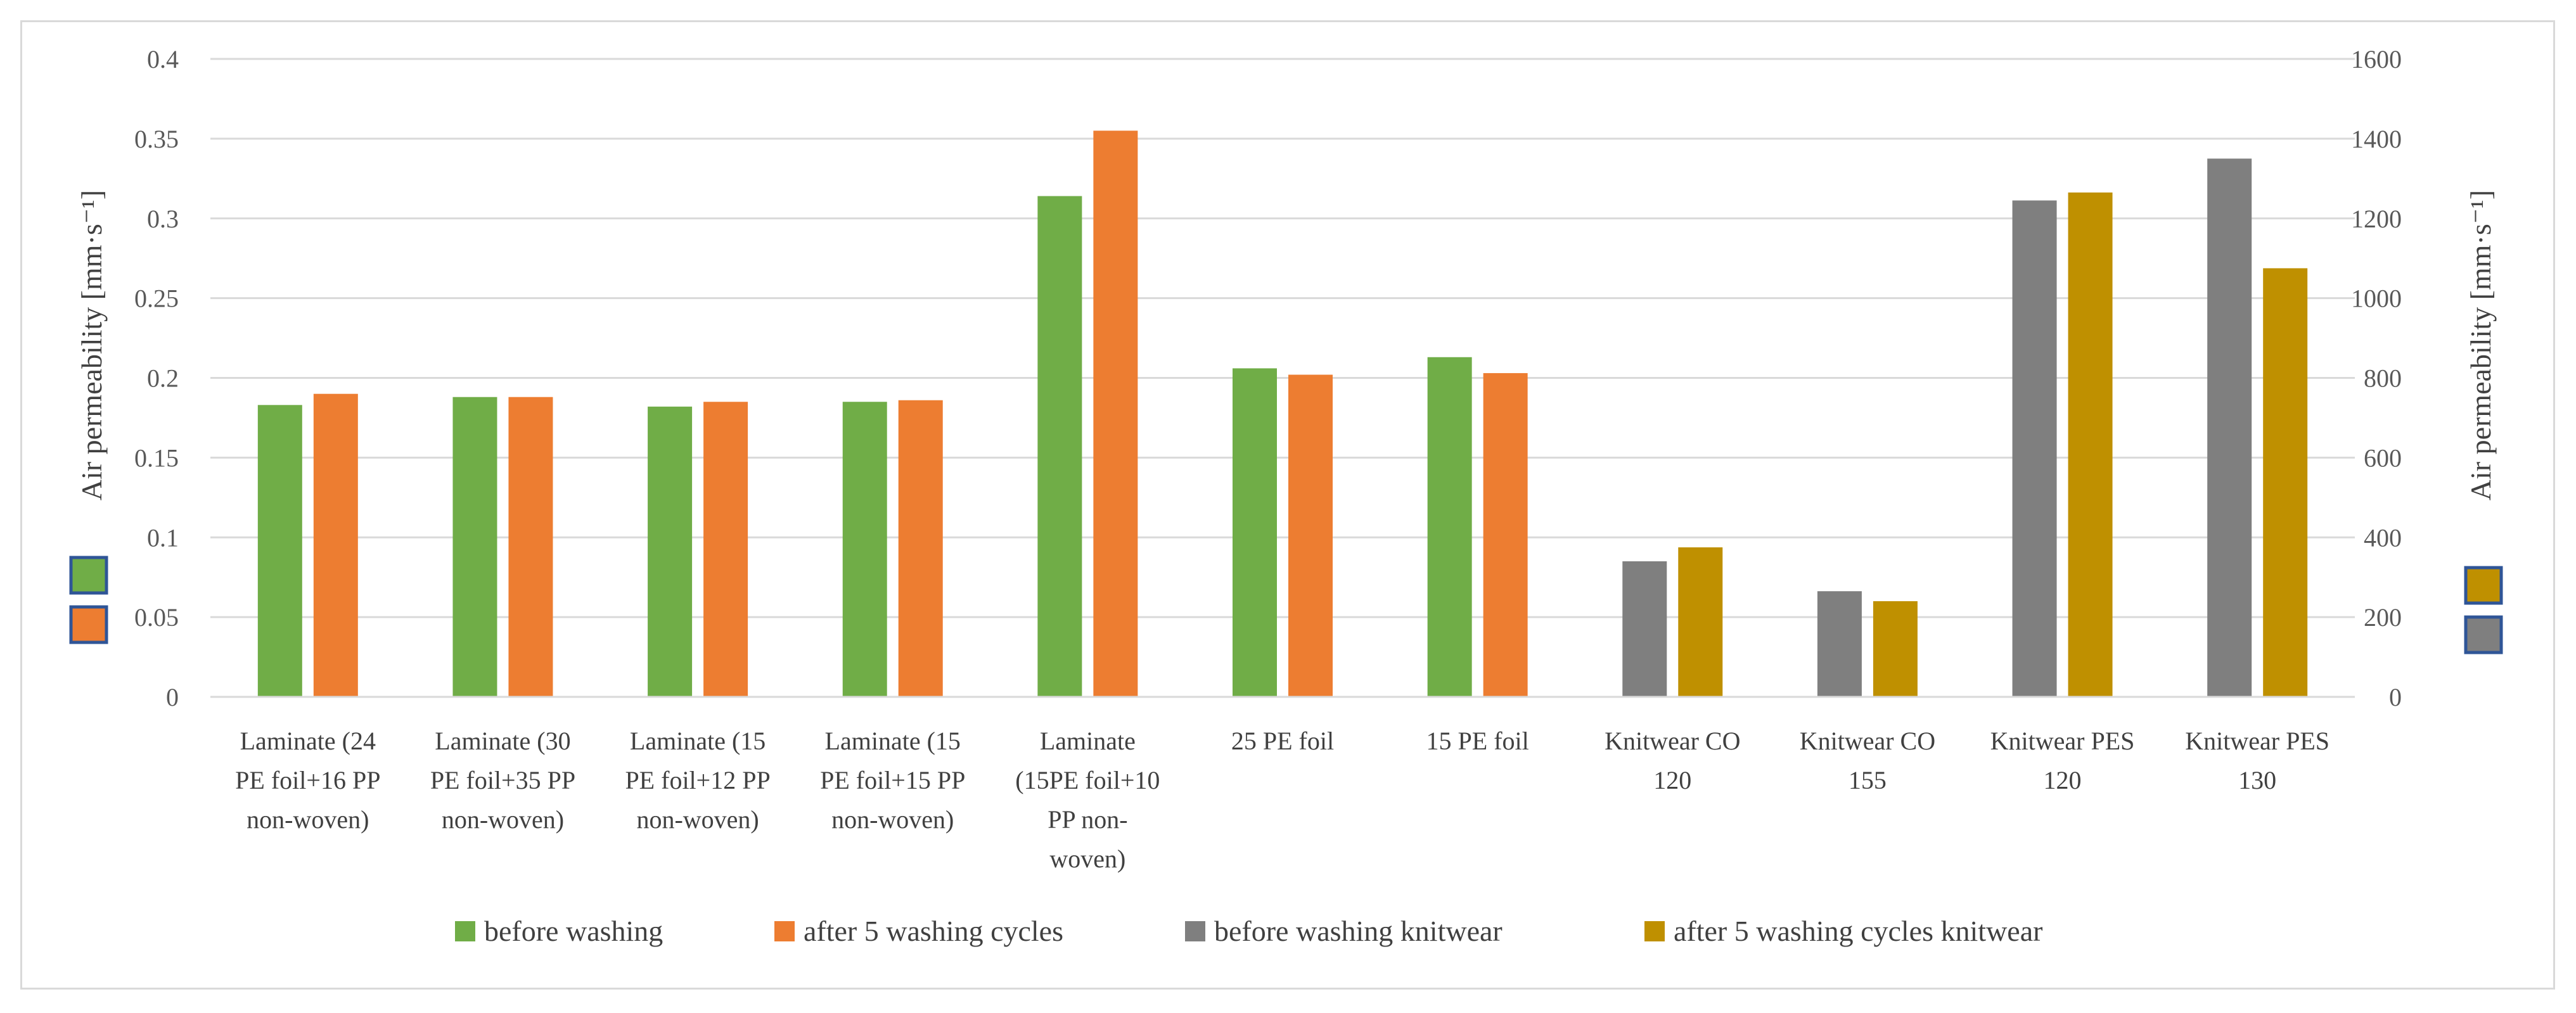 This screenshot has height=1013, width=2576. Describe the element at coordinates (2383, 457) in the screenshot. I see `y-right-tick-label: 600` at that location.